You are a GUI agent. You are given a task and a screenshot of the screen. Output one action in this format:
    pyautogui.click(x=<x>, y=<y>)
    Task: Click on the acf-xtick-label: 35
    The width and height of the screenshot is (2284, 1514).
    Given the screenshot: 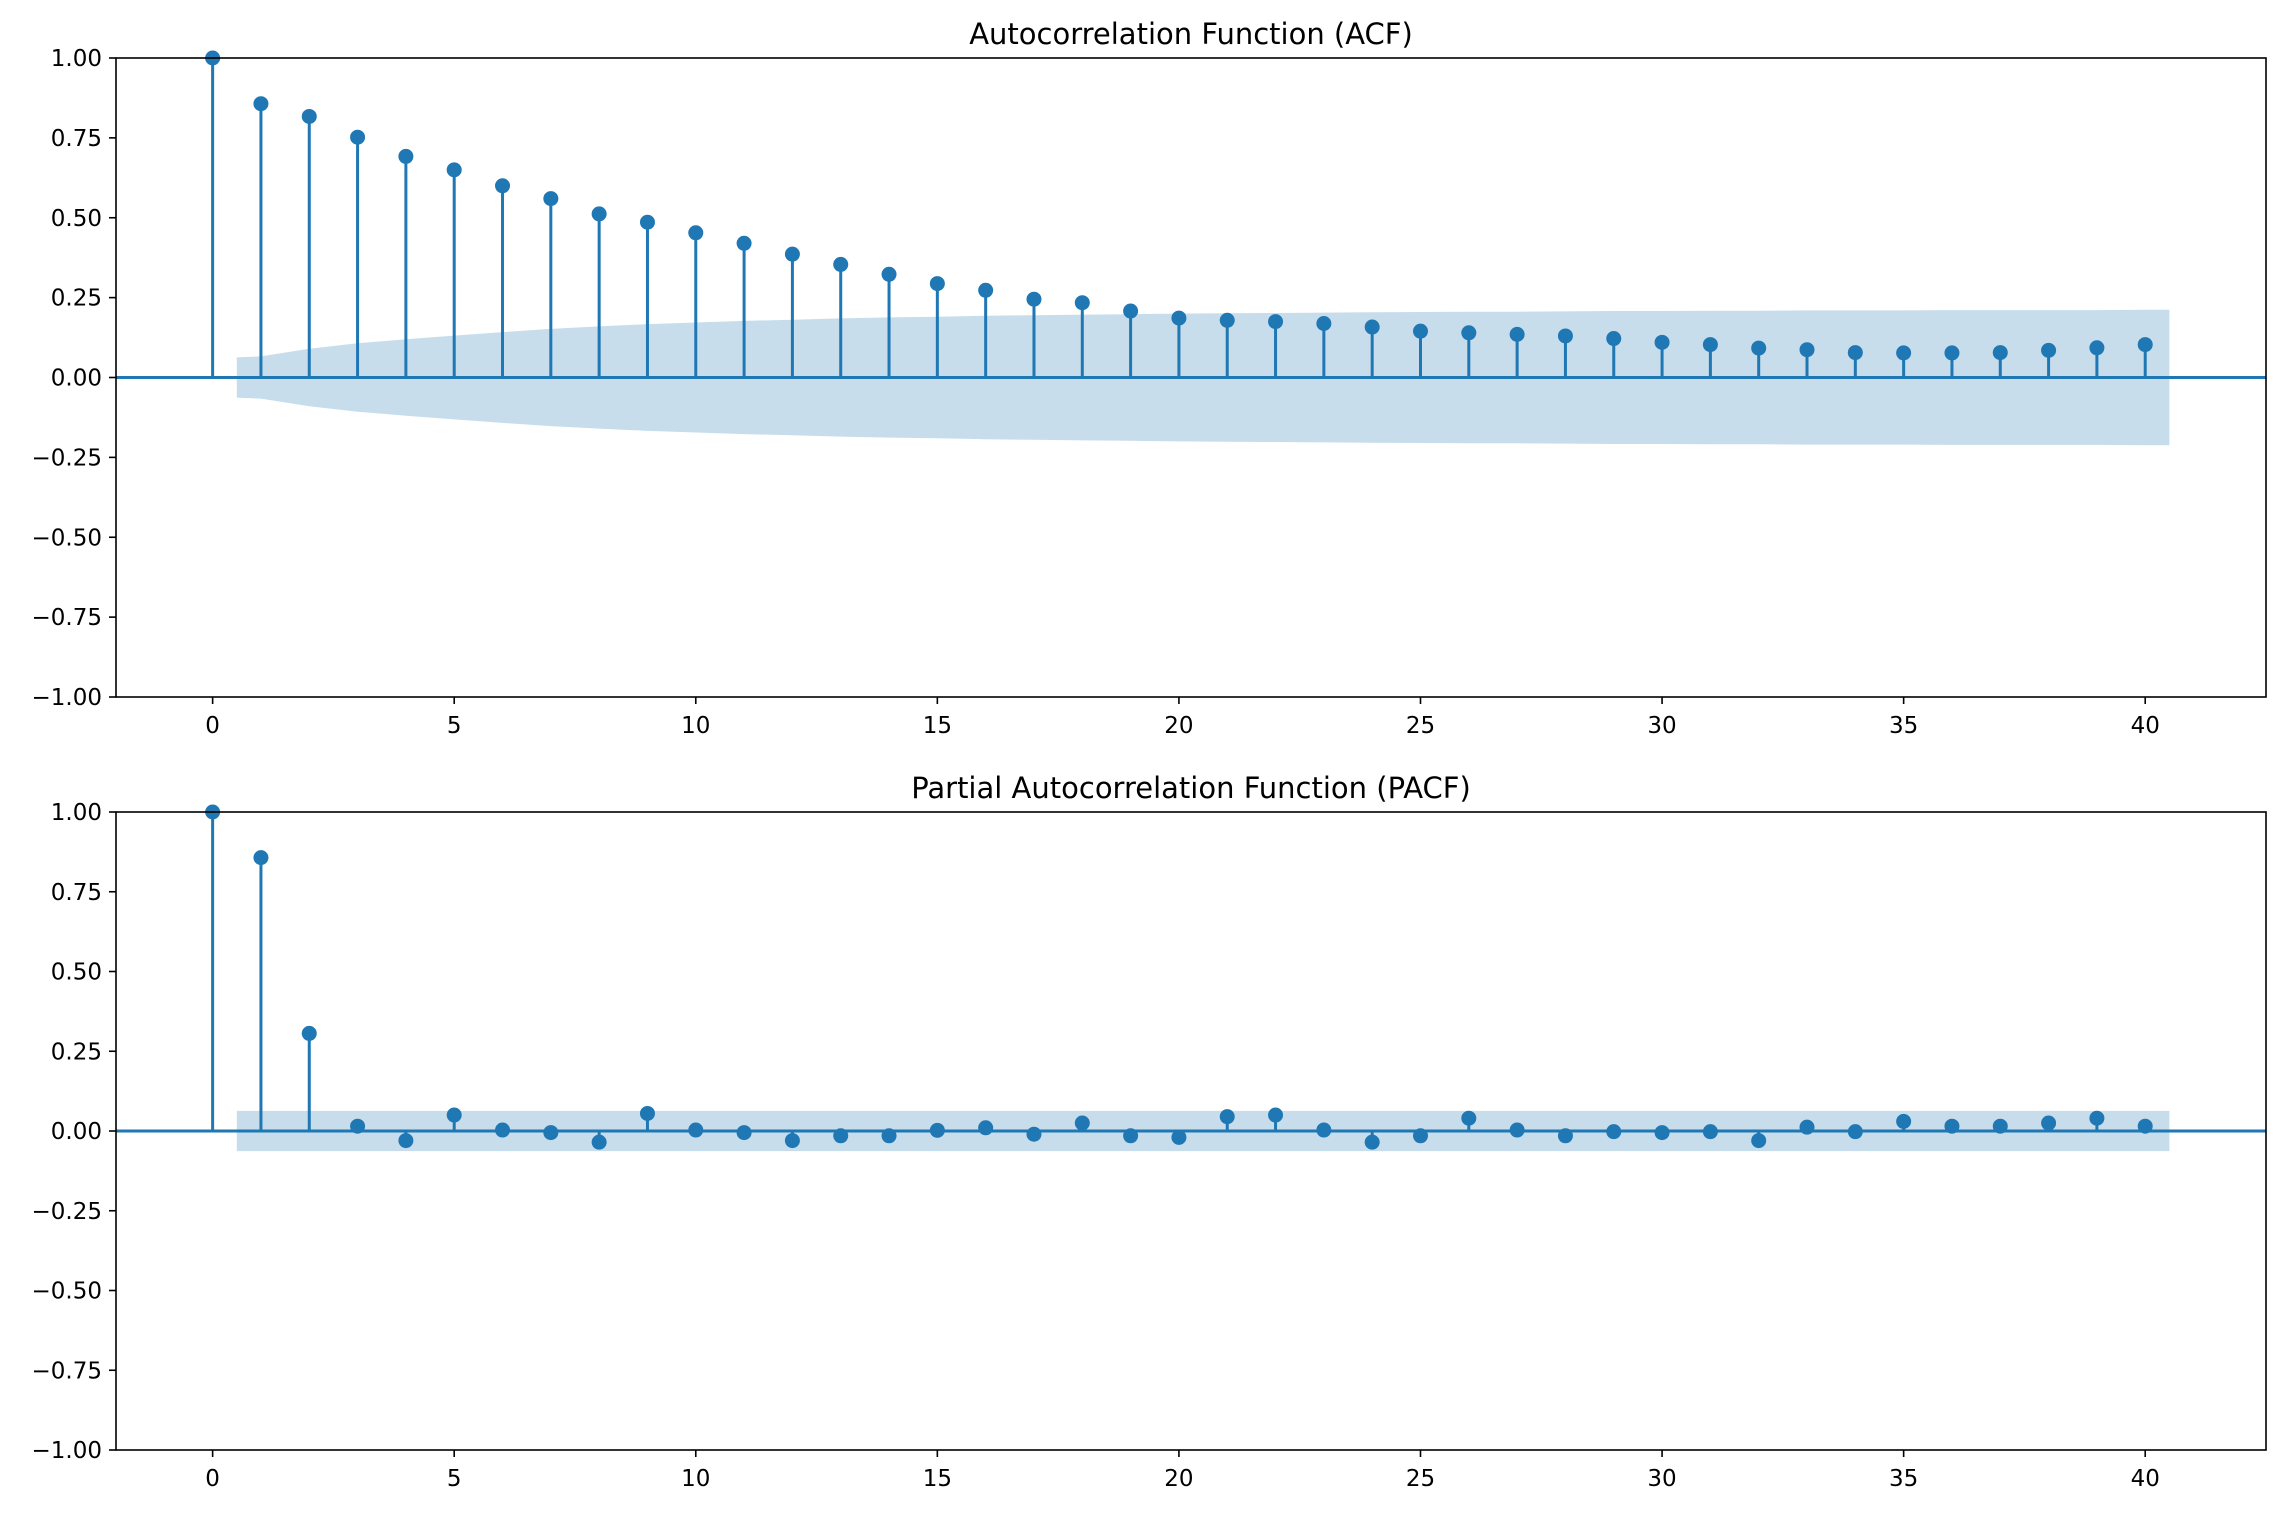 What is the action you would take?
    pyautogui.click(x=1903, y=726)
    